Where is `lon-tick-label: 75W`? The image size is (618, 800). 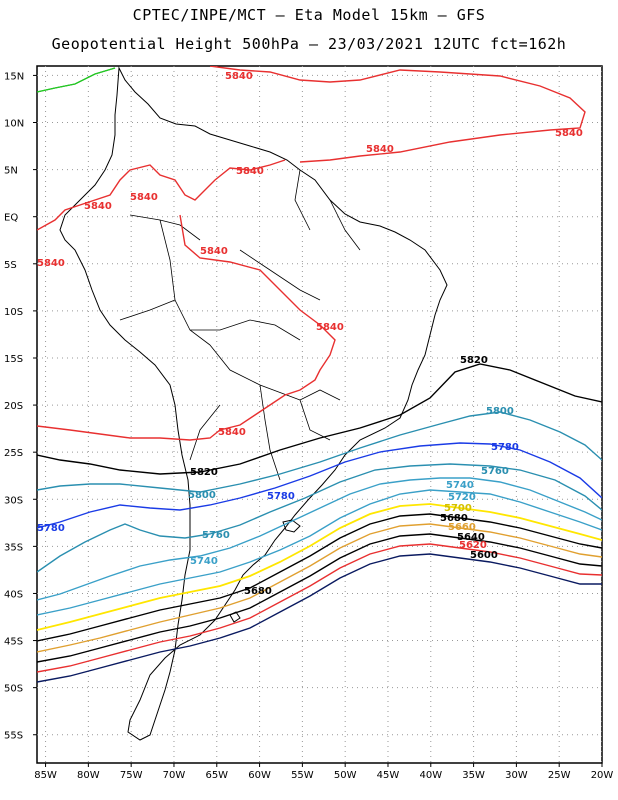 lon-tick-label: 75W is located at coordinates (131, 775).